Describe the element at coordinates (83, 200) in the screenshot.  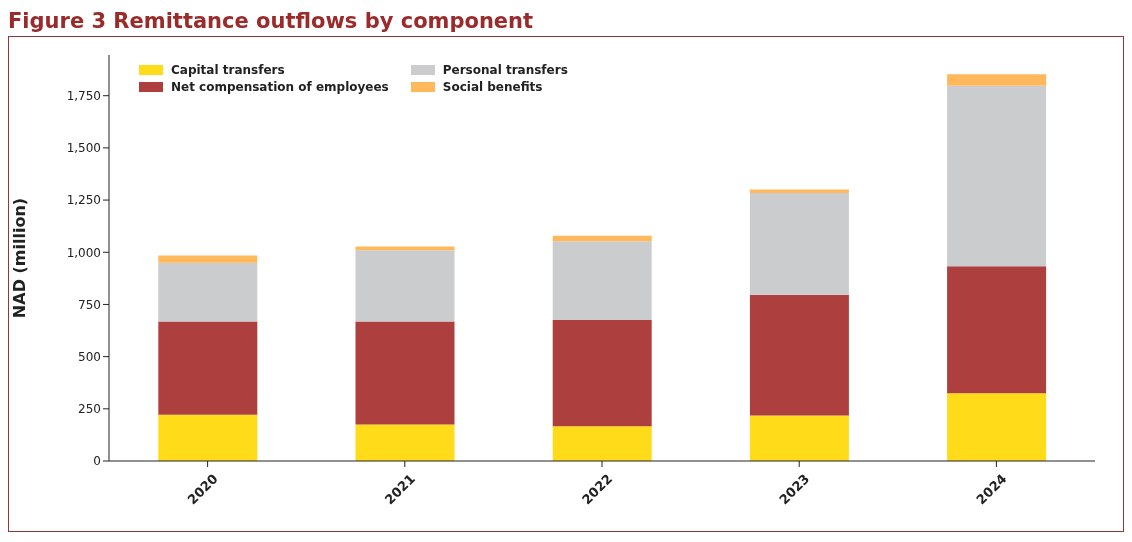
I see `y-tick-label: 1,250` at that location.